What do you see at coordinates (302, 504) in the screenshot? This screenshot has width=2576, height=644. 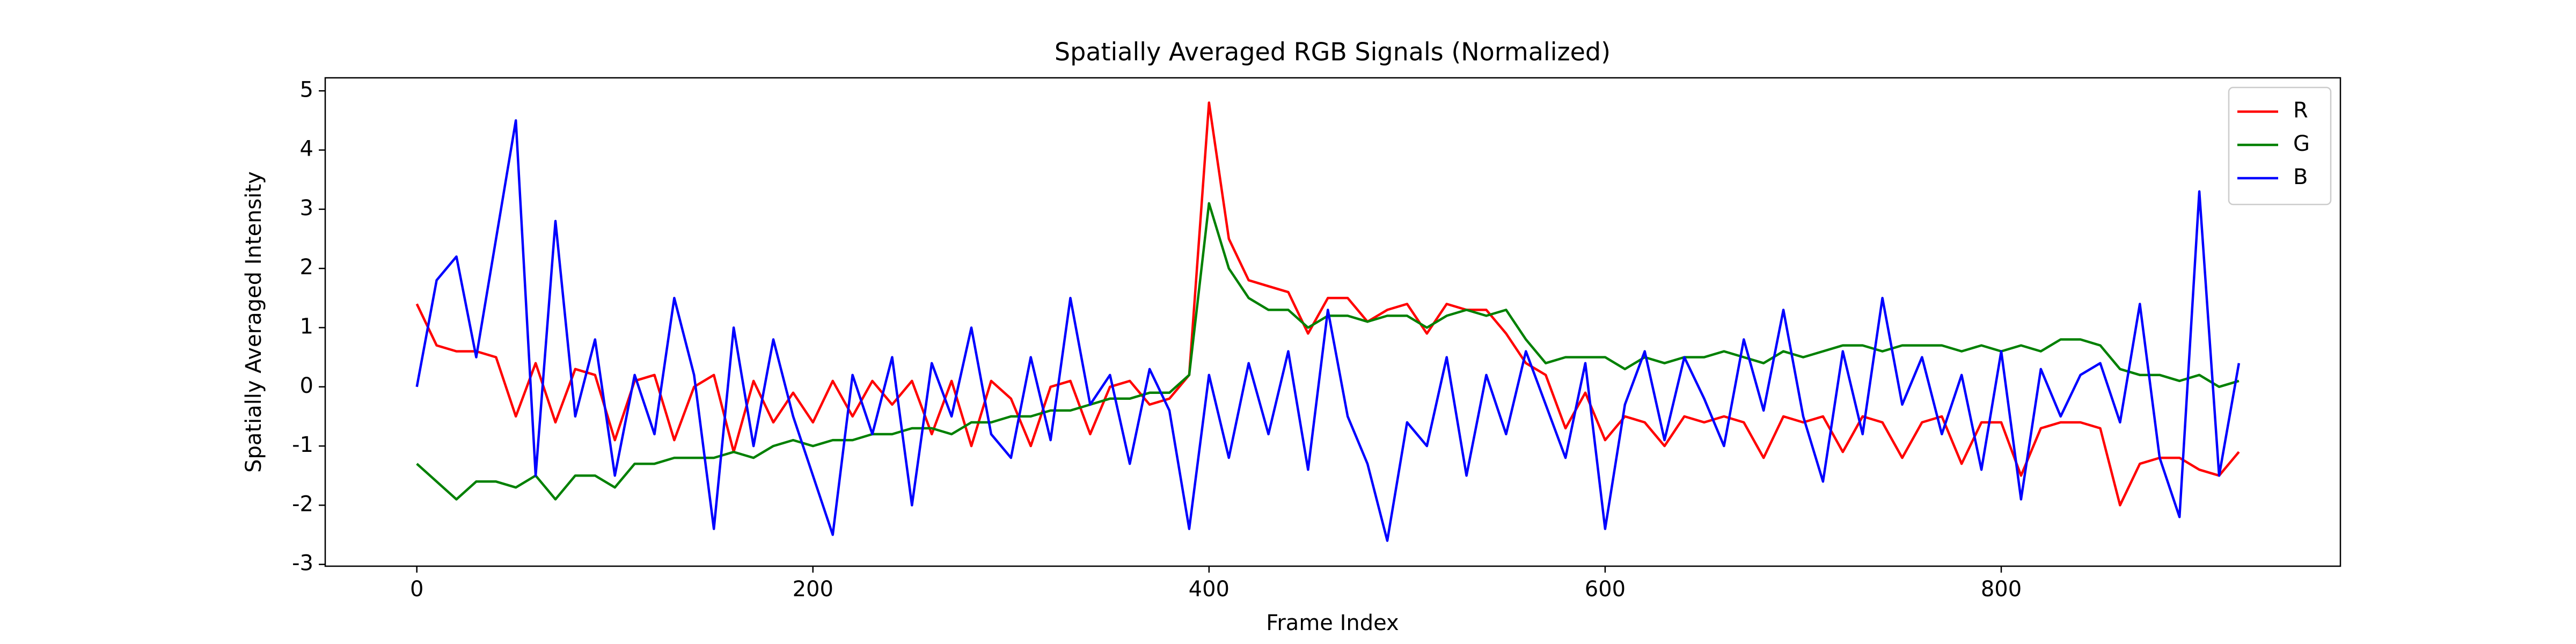 I see `y-tick-label: -2` at bounding box center [302, 504].